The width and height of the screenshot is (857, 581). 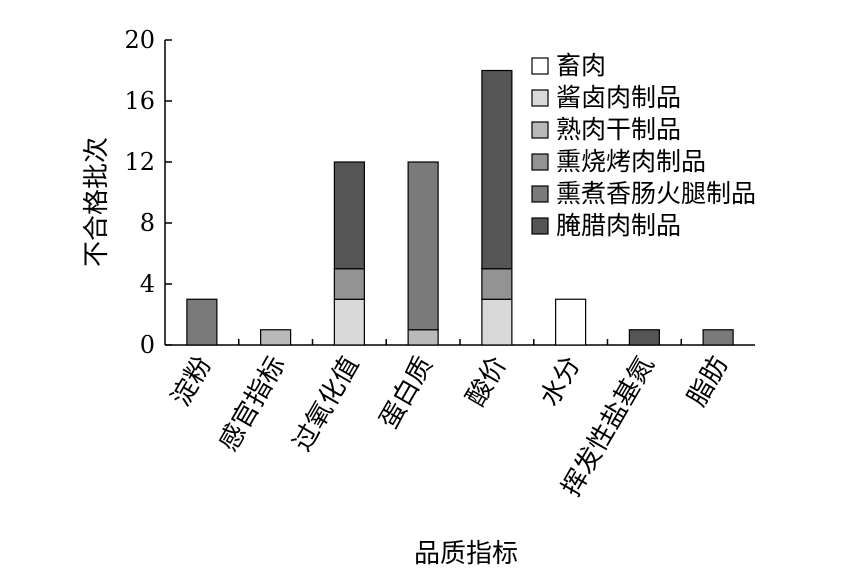 What do you see at coordinates (618, 129) in the screenshot?
I see `legend-label: 熟肉干制品` at bounding box center [618, 129].